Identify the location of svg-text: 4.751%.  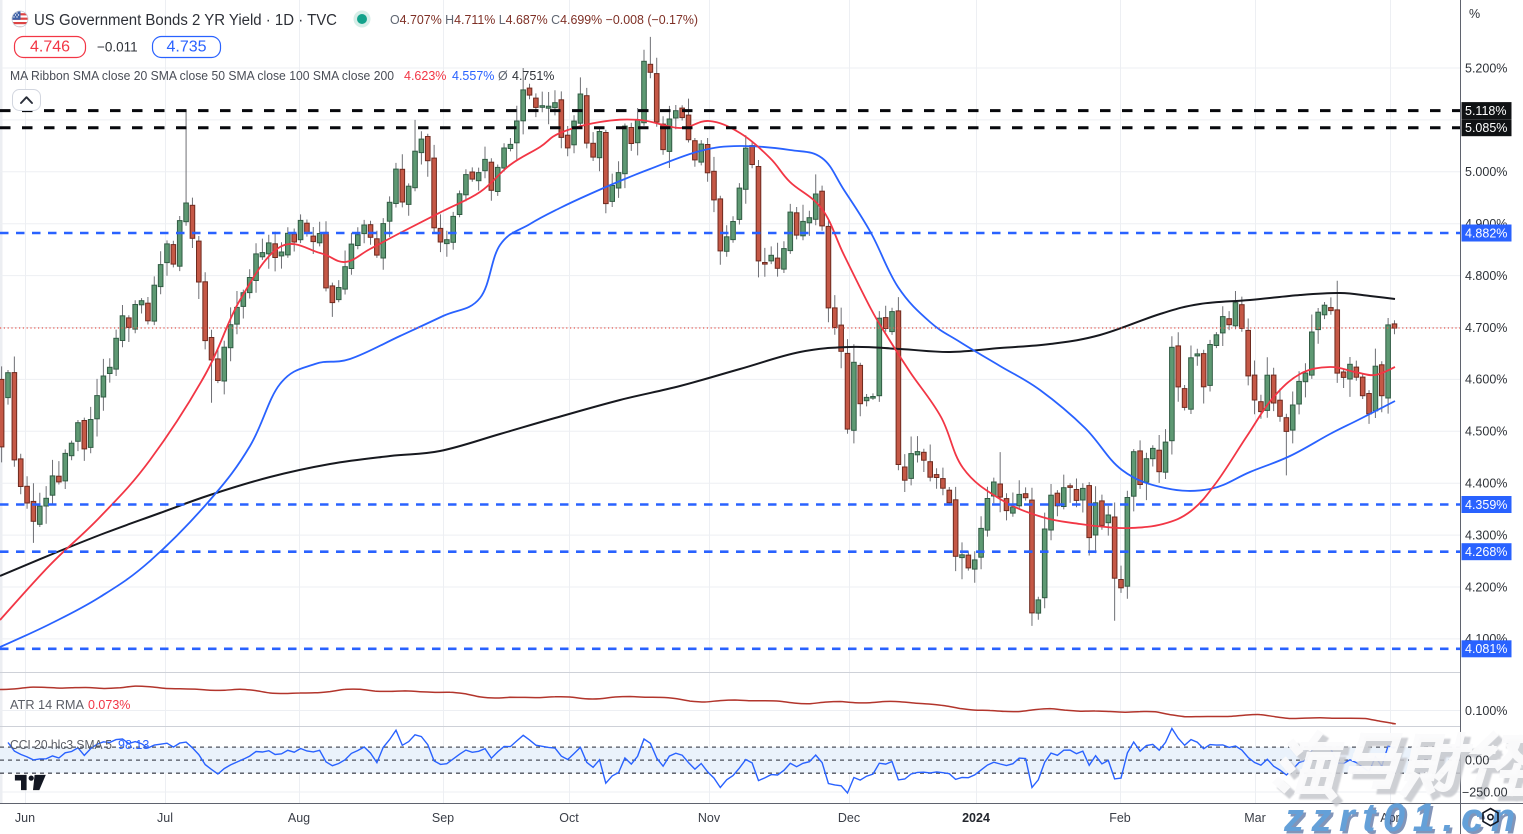
(533, 76).